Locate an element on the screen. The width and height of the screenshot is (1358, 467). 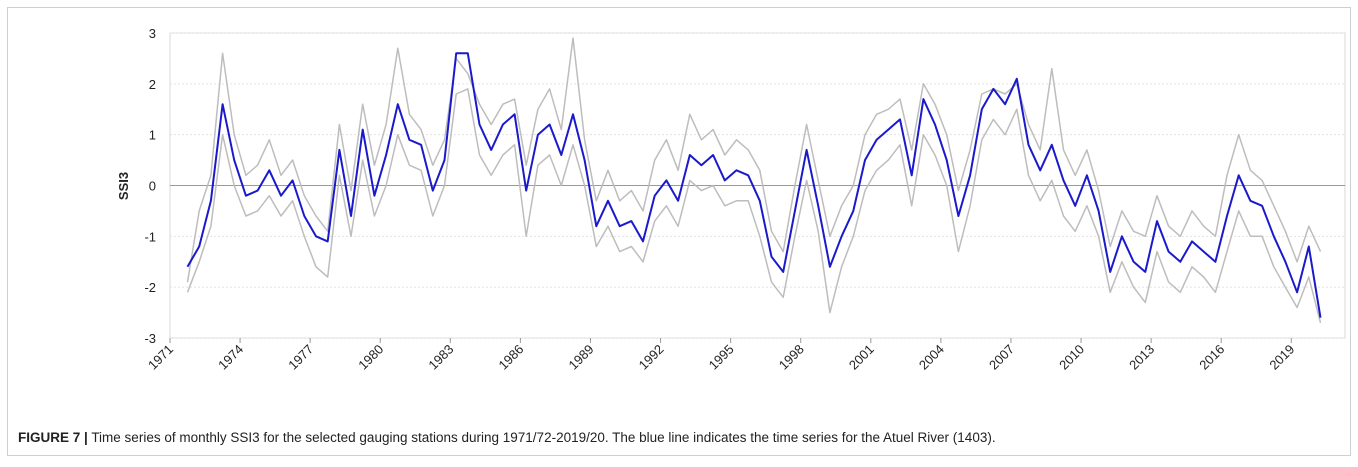
x-tick-label: 1974 is located at coordinates (230, 357).